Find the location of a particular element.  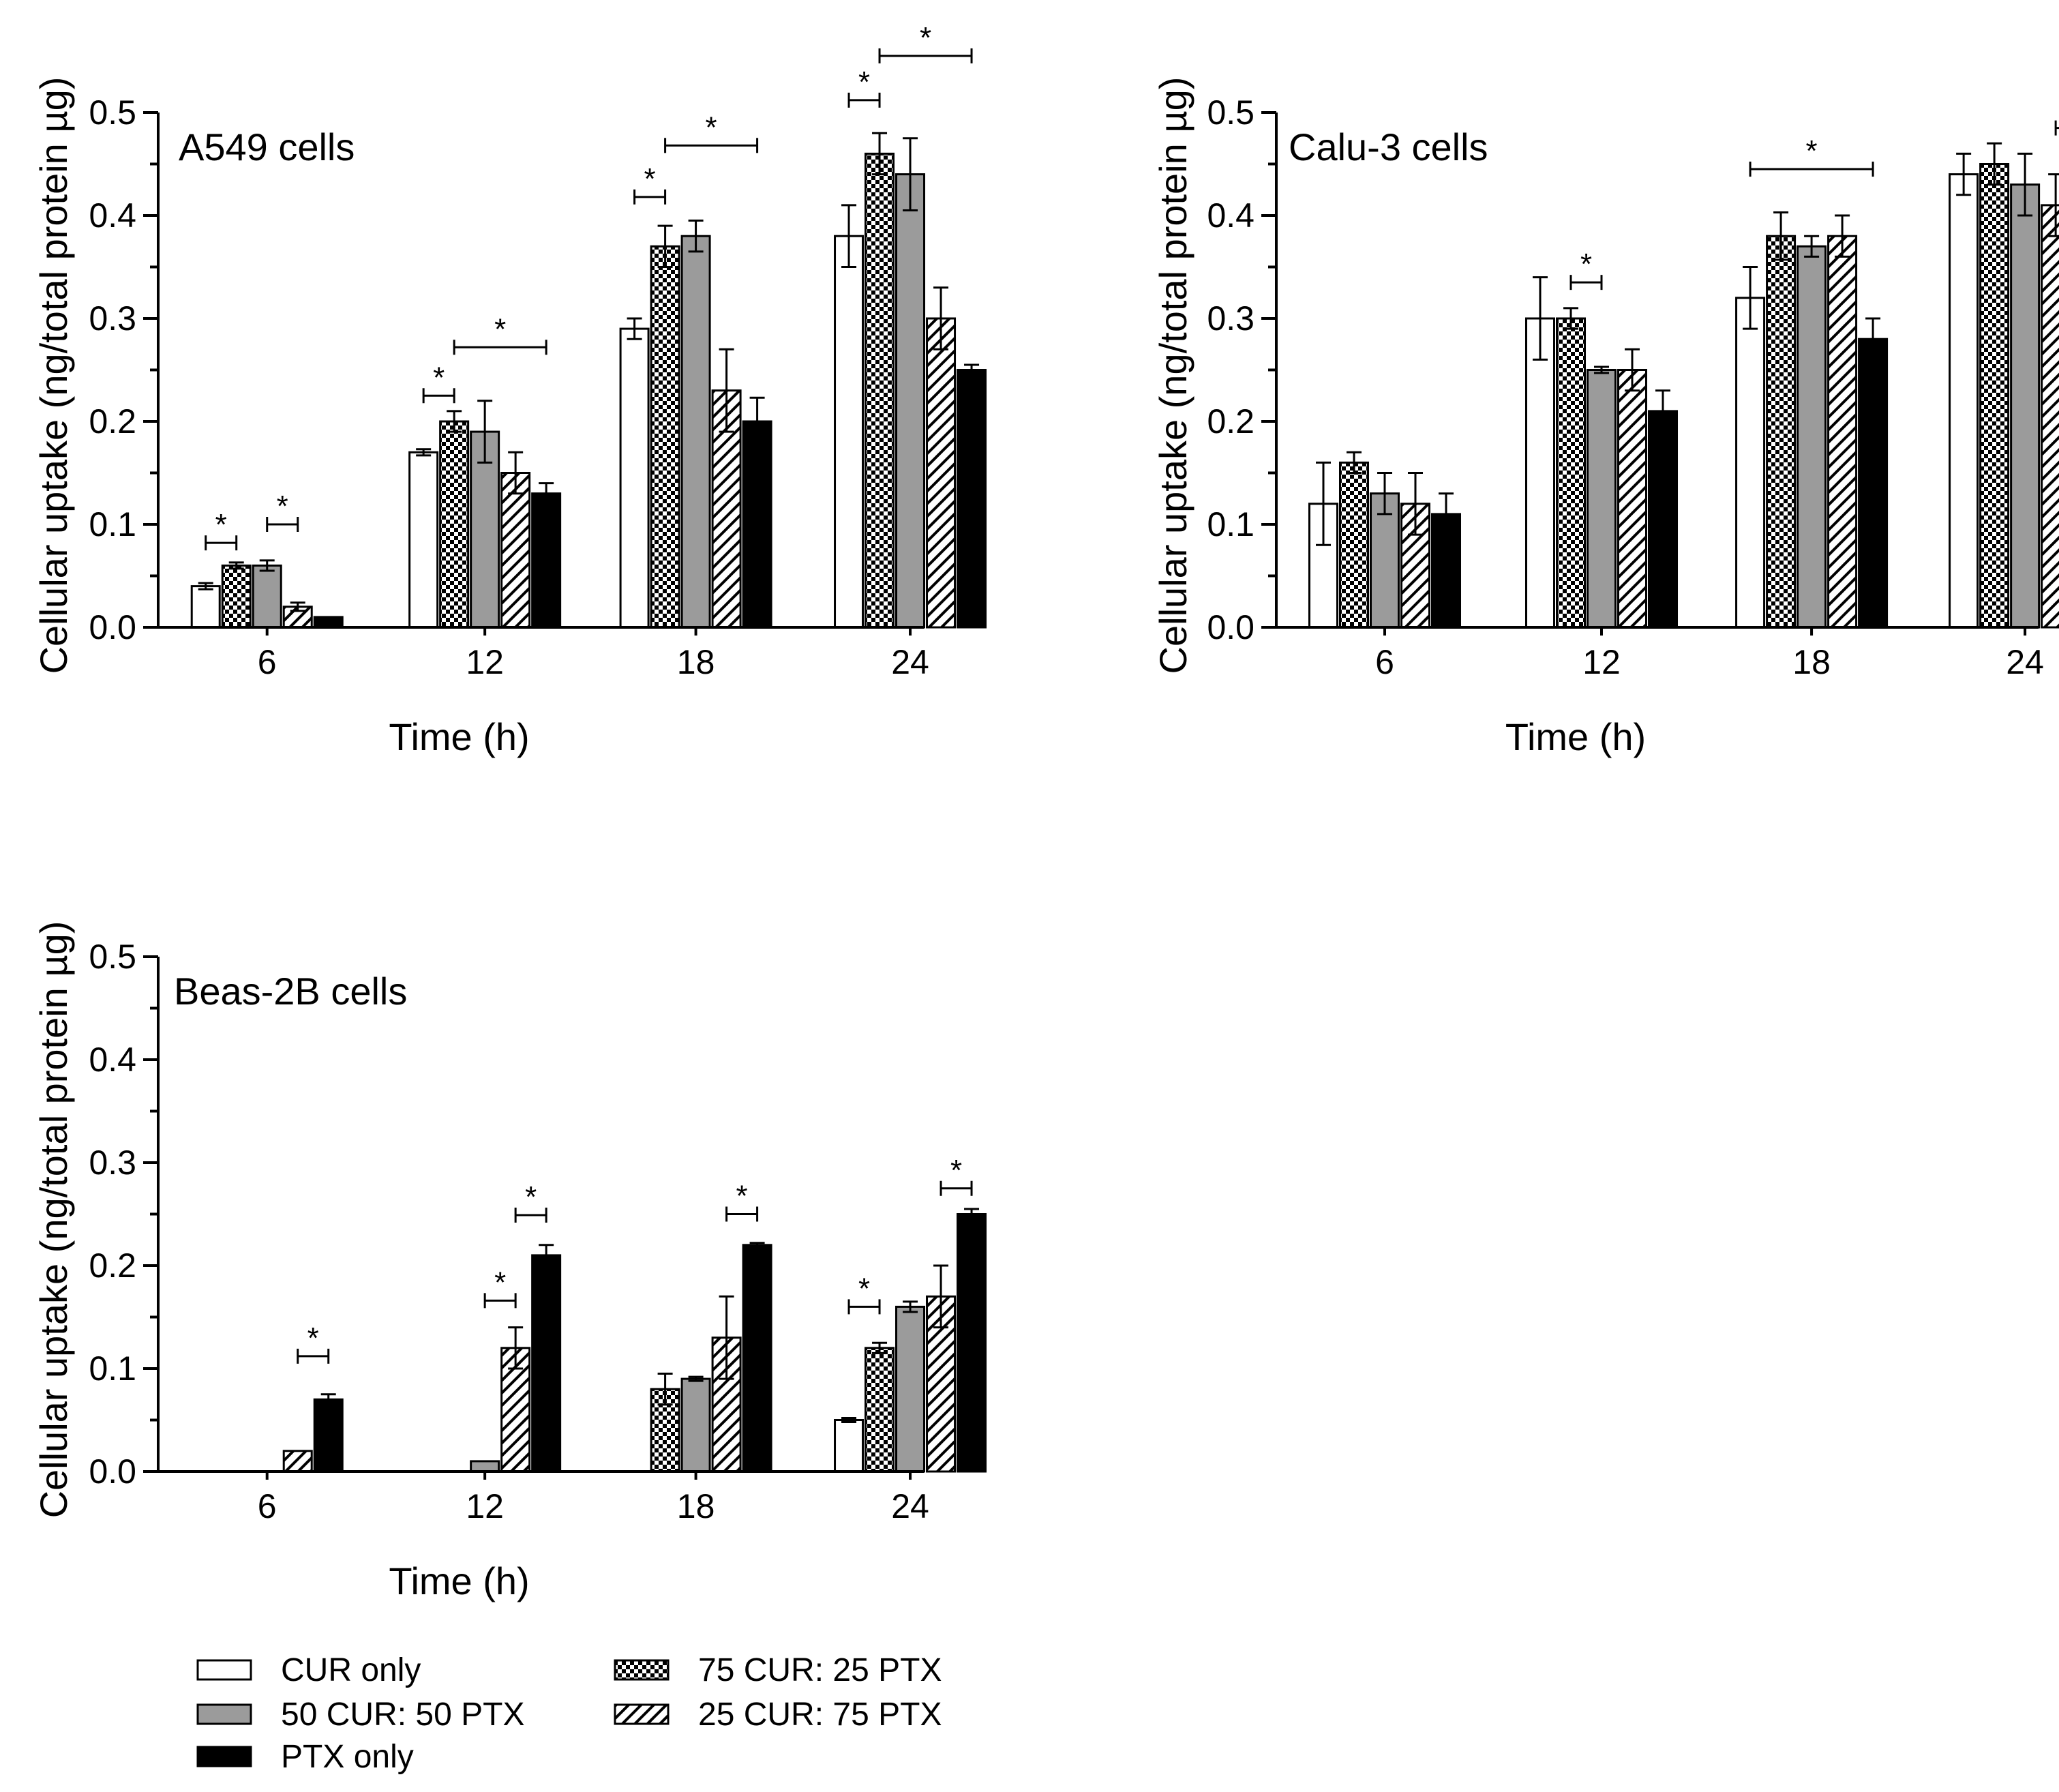

legend-label: PTX only is located at coordinates (347, 1757).